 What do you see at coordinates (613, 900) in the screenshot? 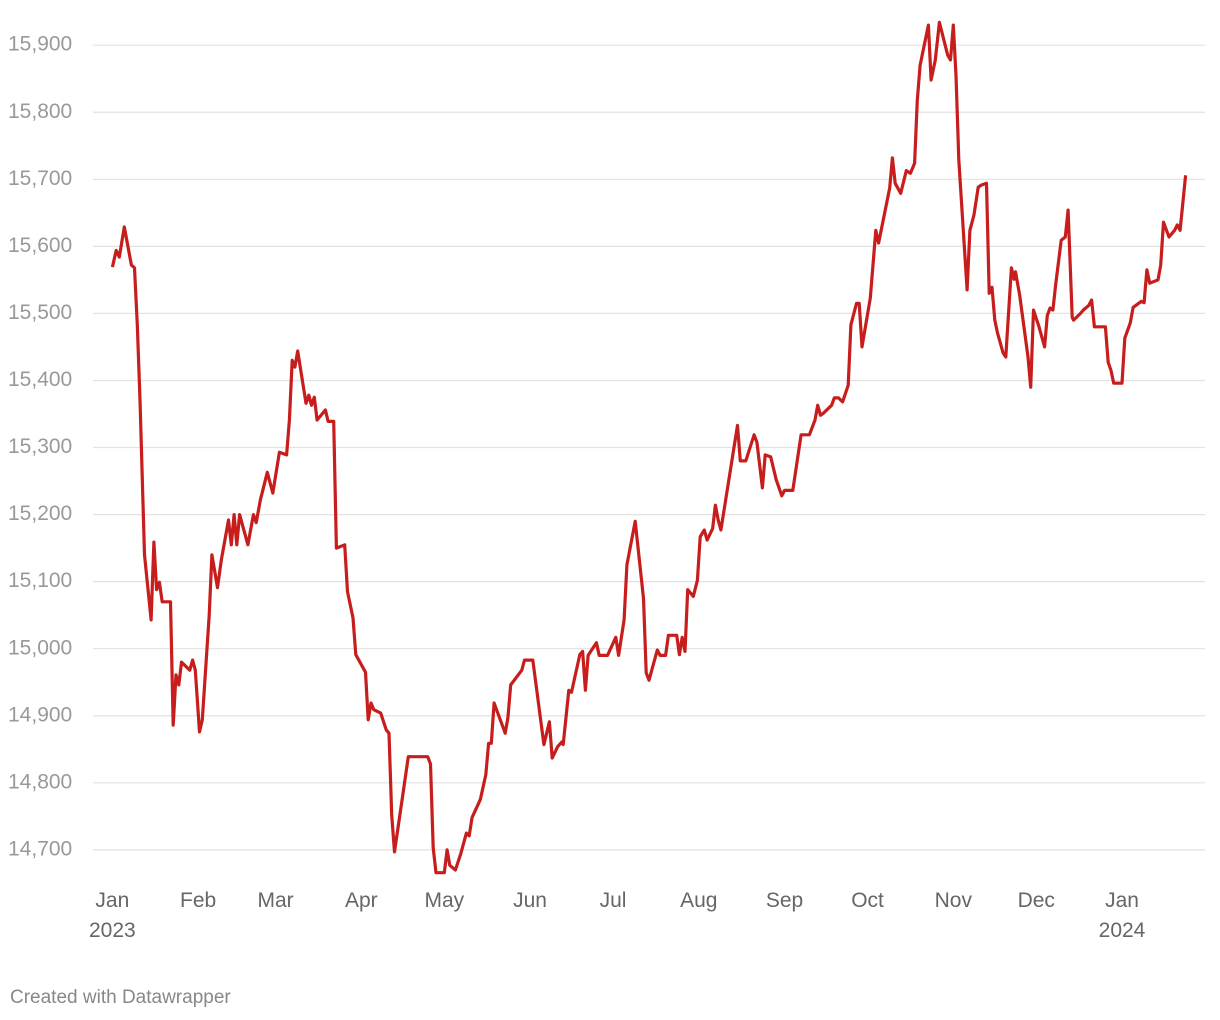
I see `x-tick-label: Jul` at bounding box center [613, 900].